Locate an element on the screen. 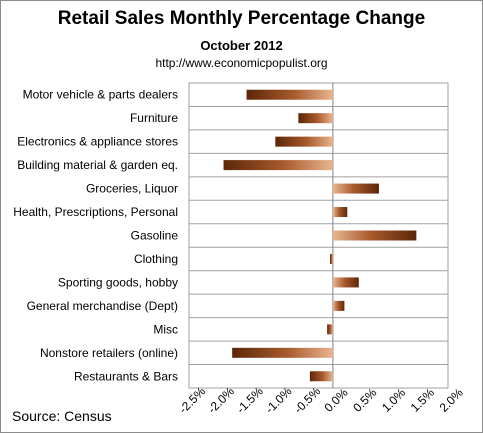 The image size is (483, 433). category-label: Groceries, Liquor is located at coordinates (132, 189).